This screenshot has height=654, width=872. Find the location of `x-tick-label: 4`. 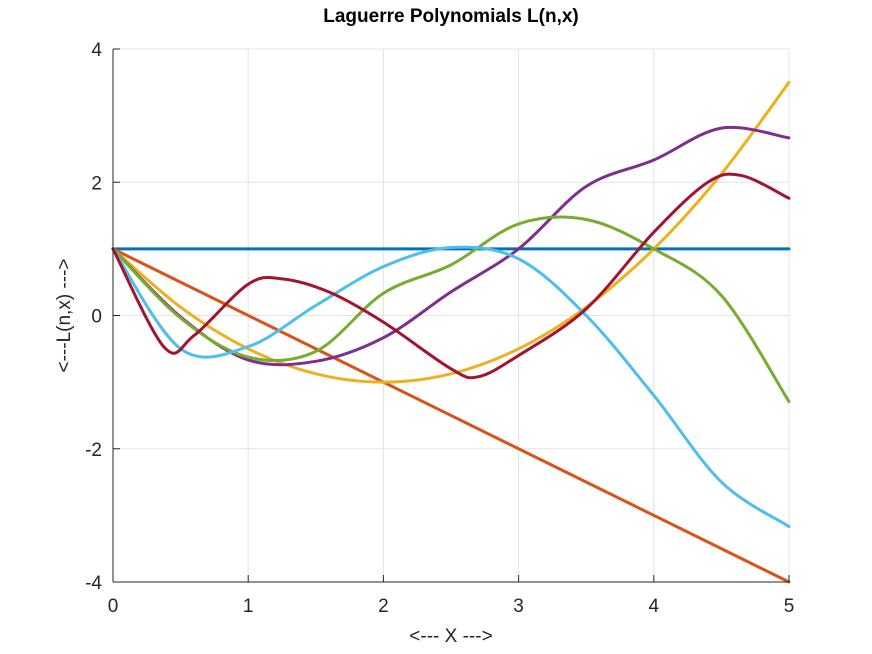

x-tick-label: 4 is located at coordinates (654, 606).